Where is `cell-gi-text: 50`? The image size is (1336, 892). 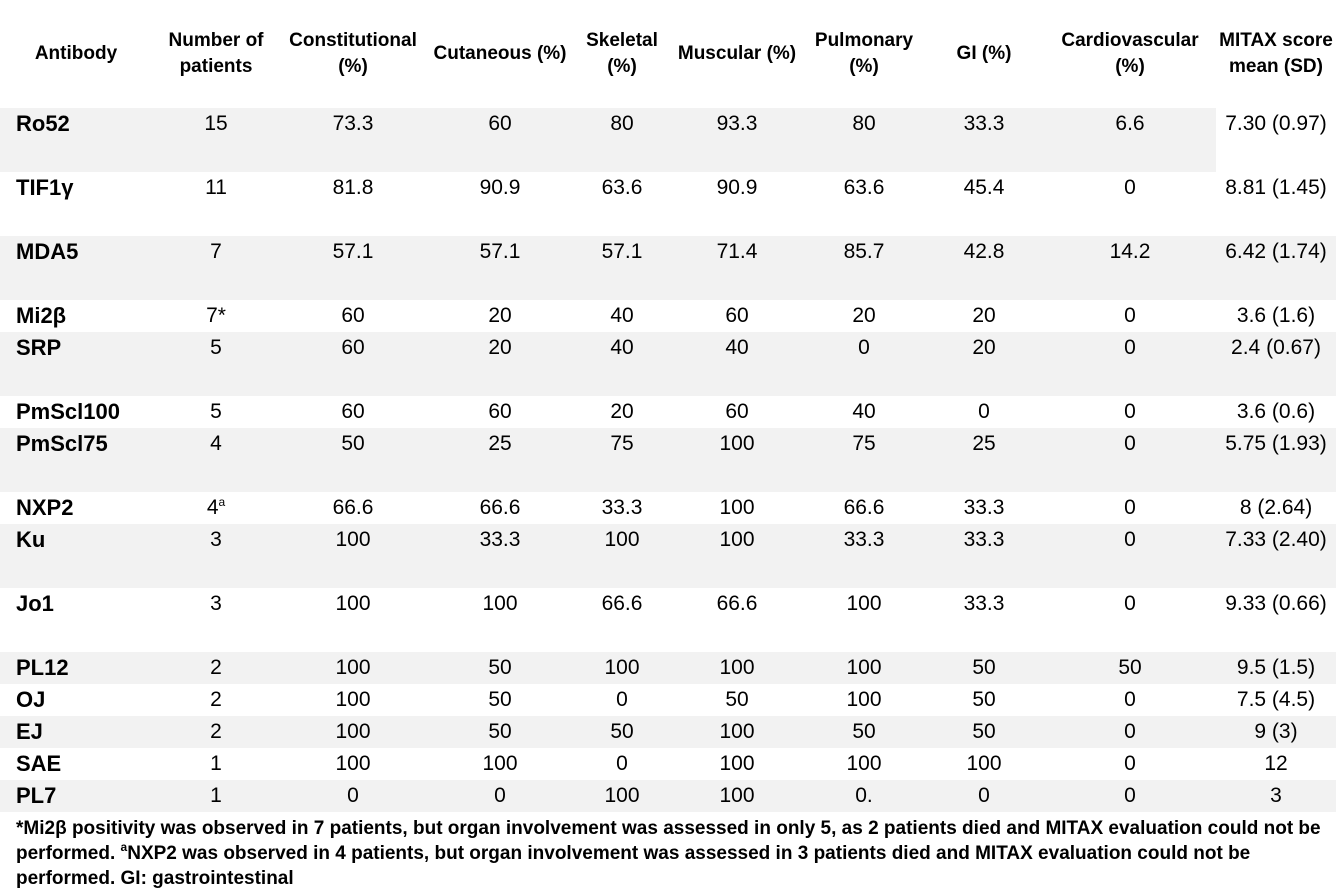
cell-gi-text: 50 is located at coordinates (984, 699).